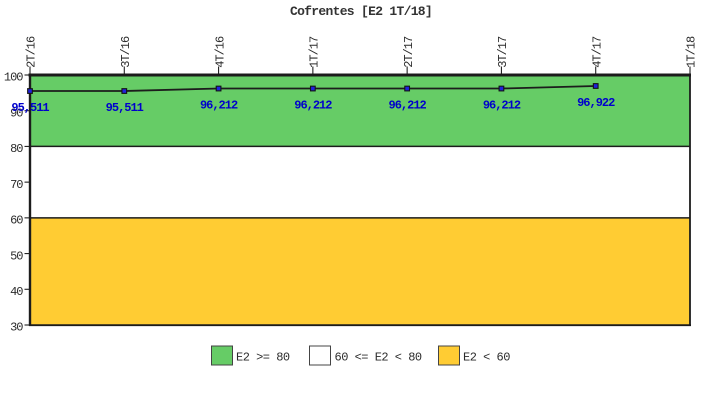  I want to click on svg-text: E2 >= 80, so click(263, 358).